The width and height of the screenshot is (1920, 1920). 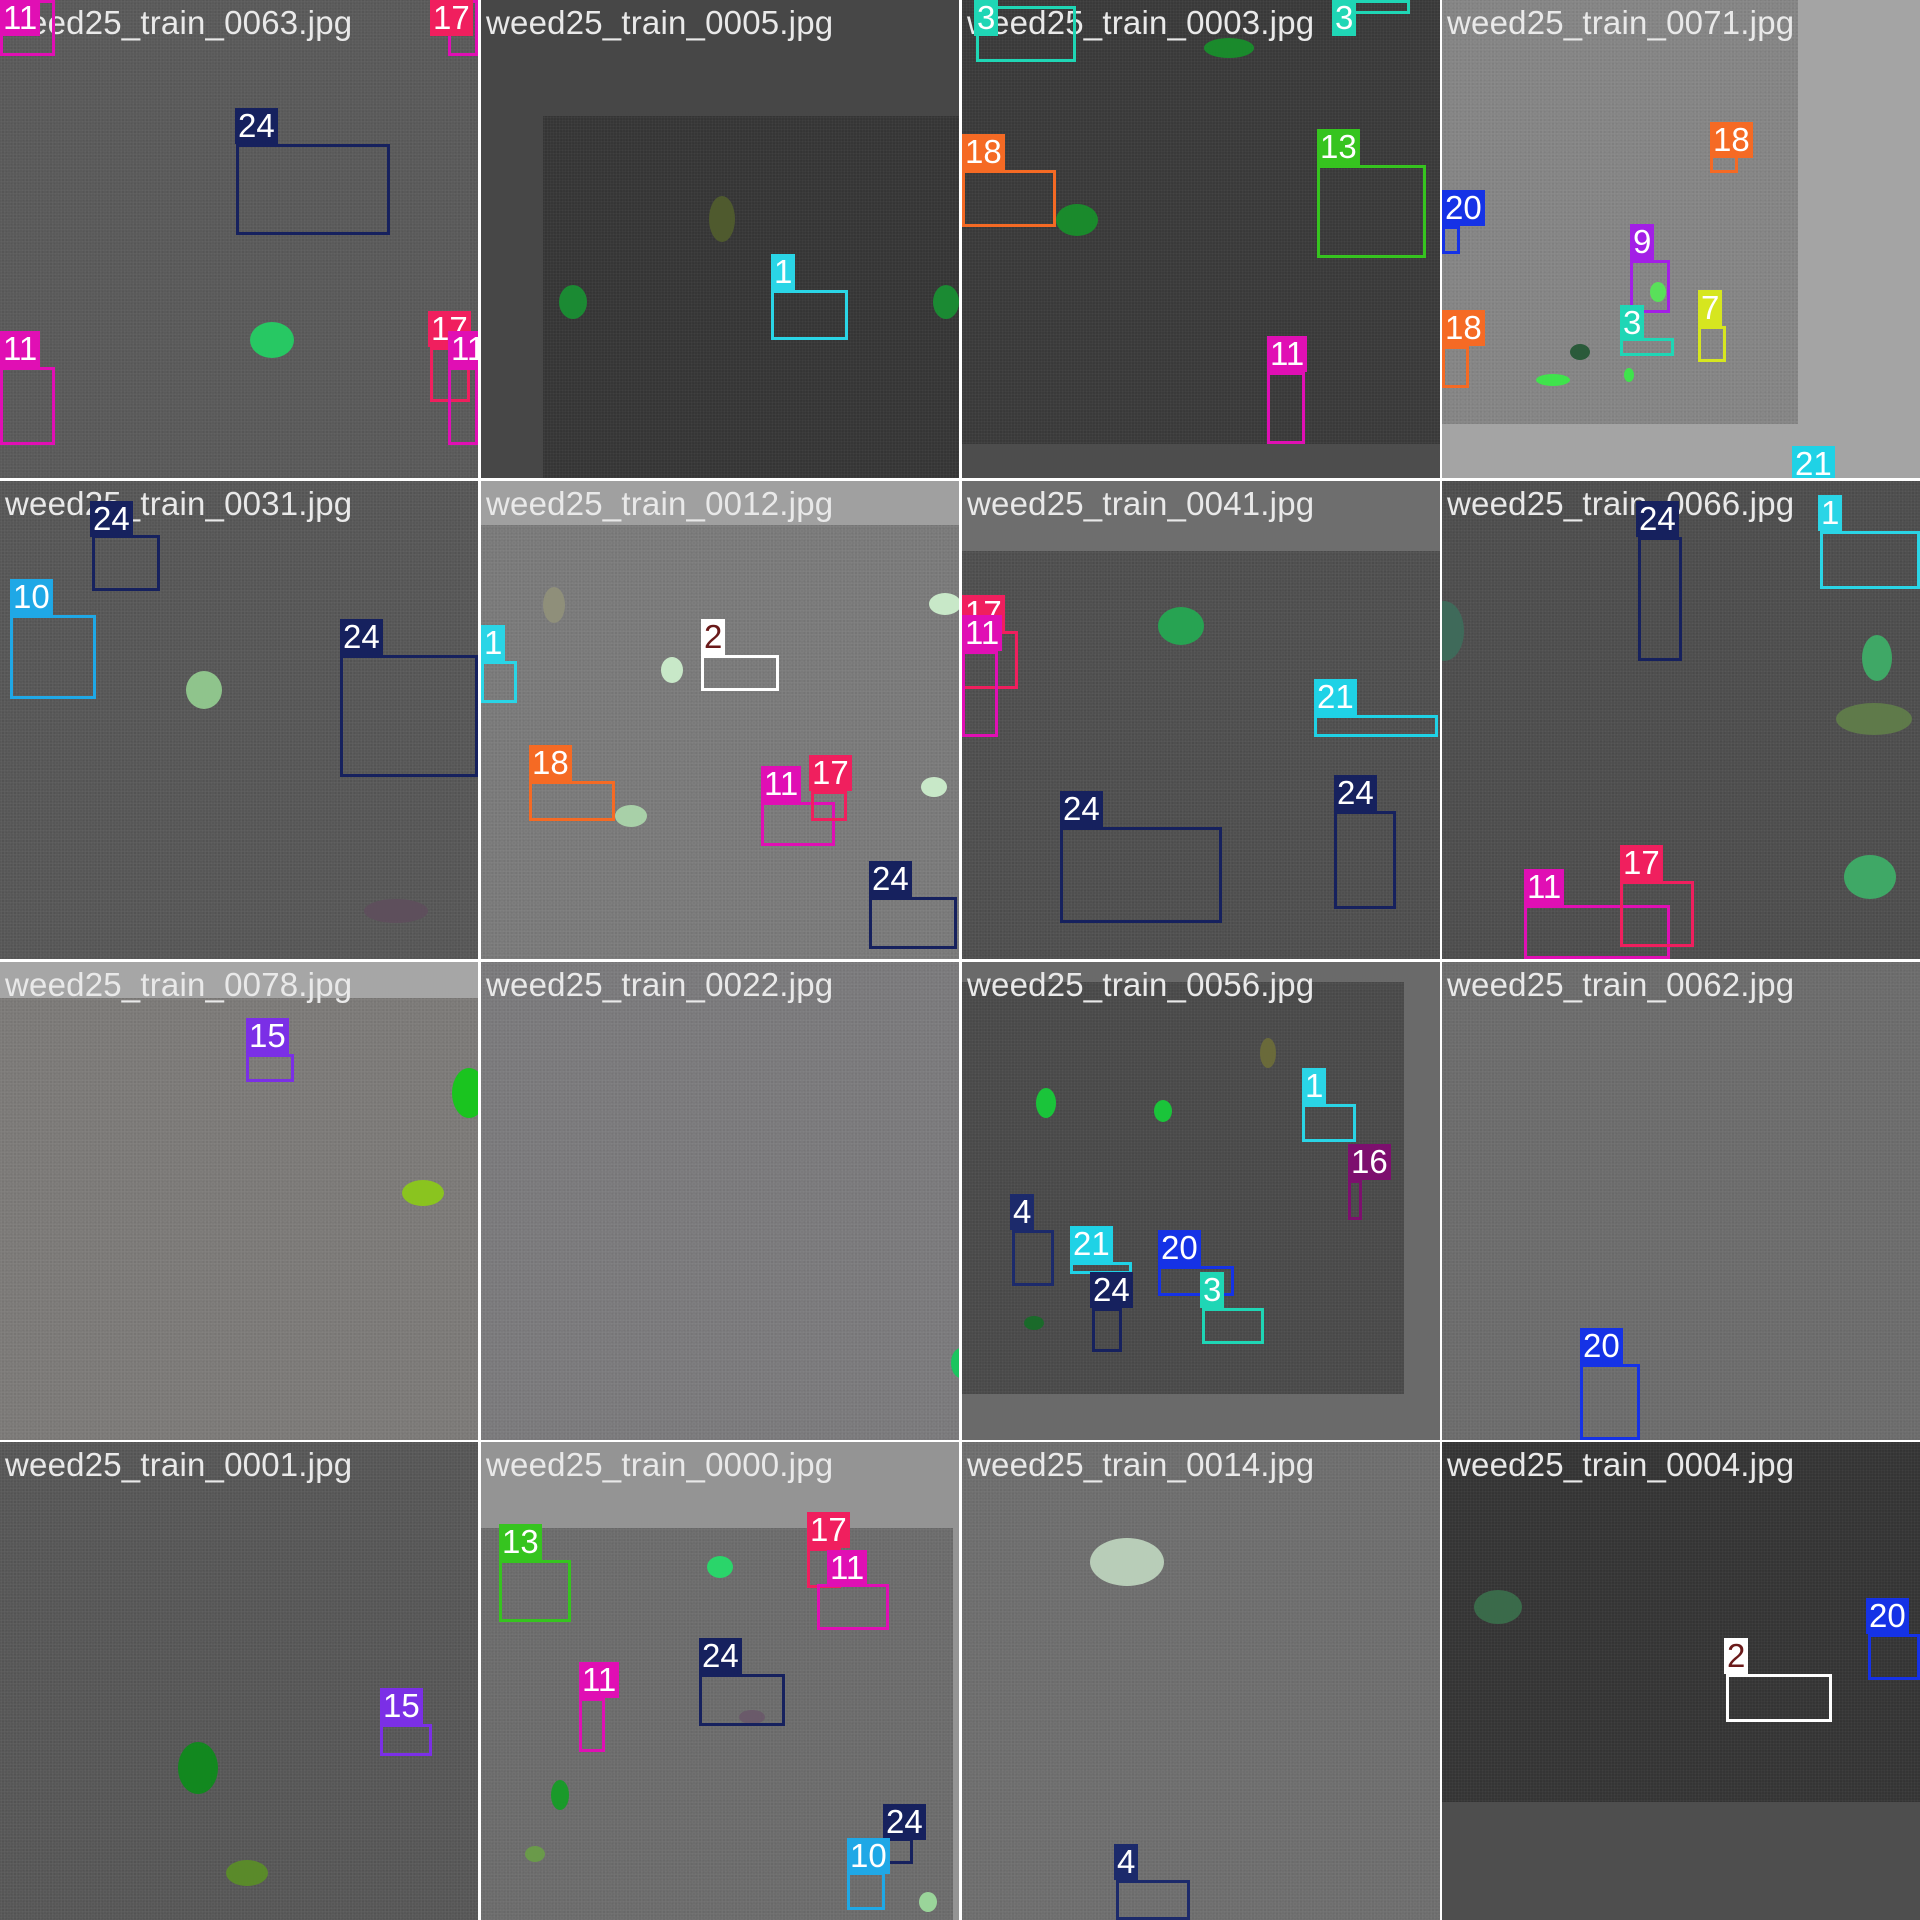 What do you see at coordinates (1338, 147) in the screenshot?
I see `bbox-label: 13` at bounding box center [1338, 147].